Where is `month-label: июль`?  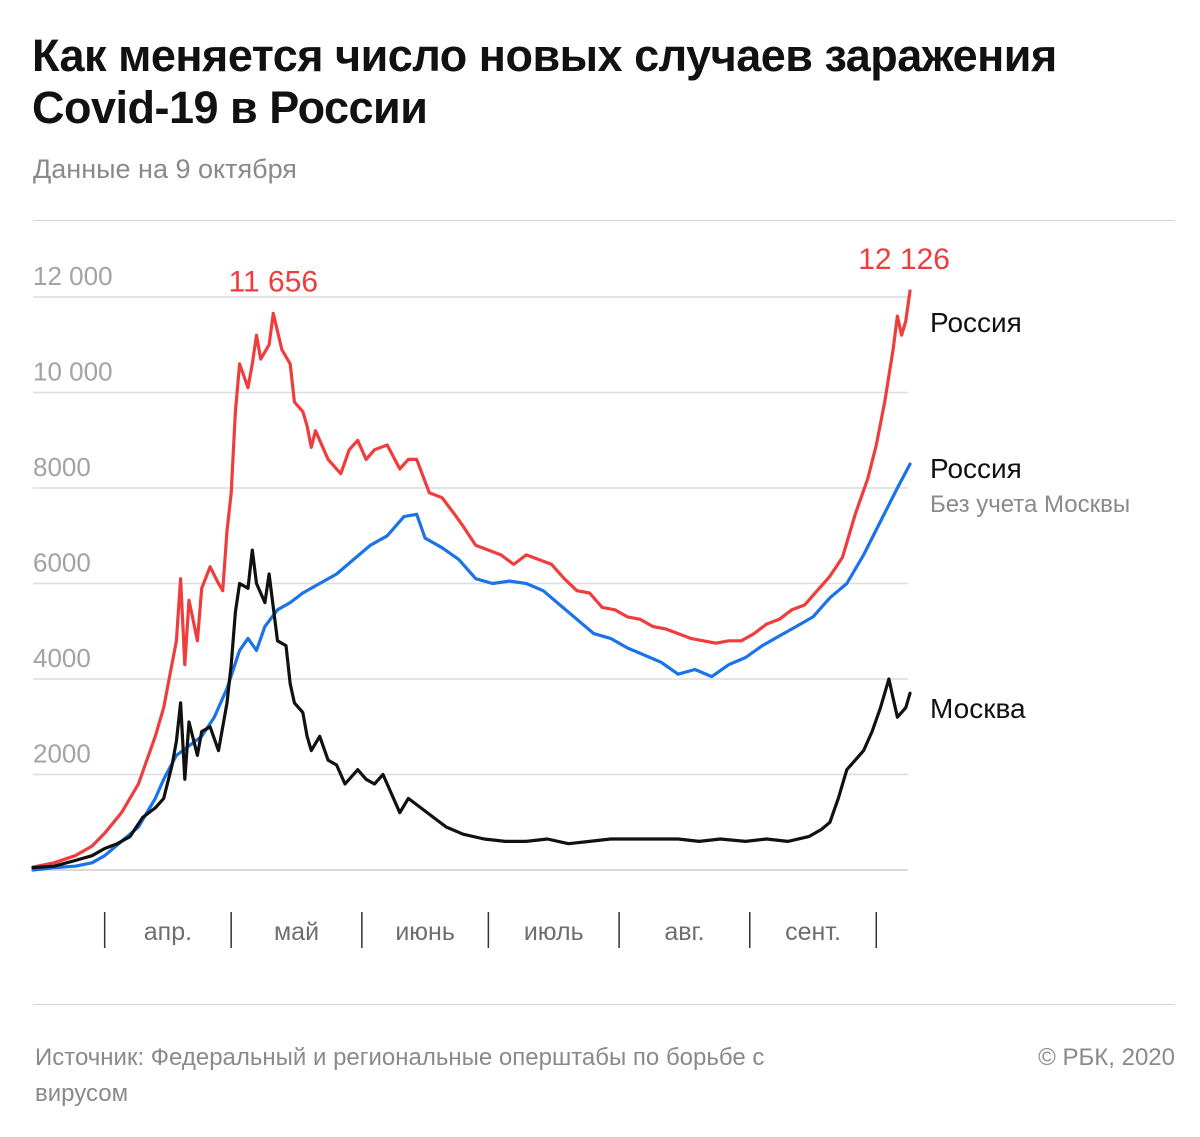 month-label: июль is located at coordinates (554, 932).